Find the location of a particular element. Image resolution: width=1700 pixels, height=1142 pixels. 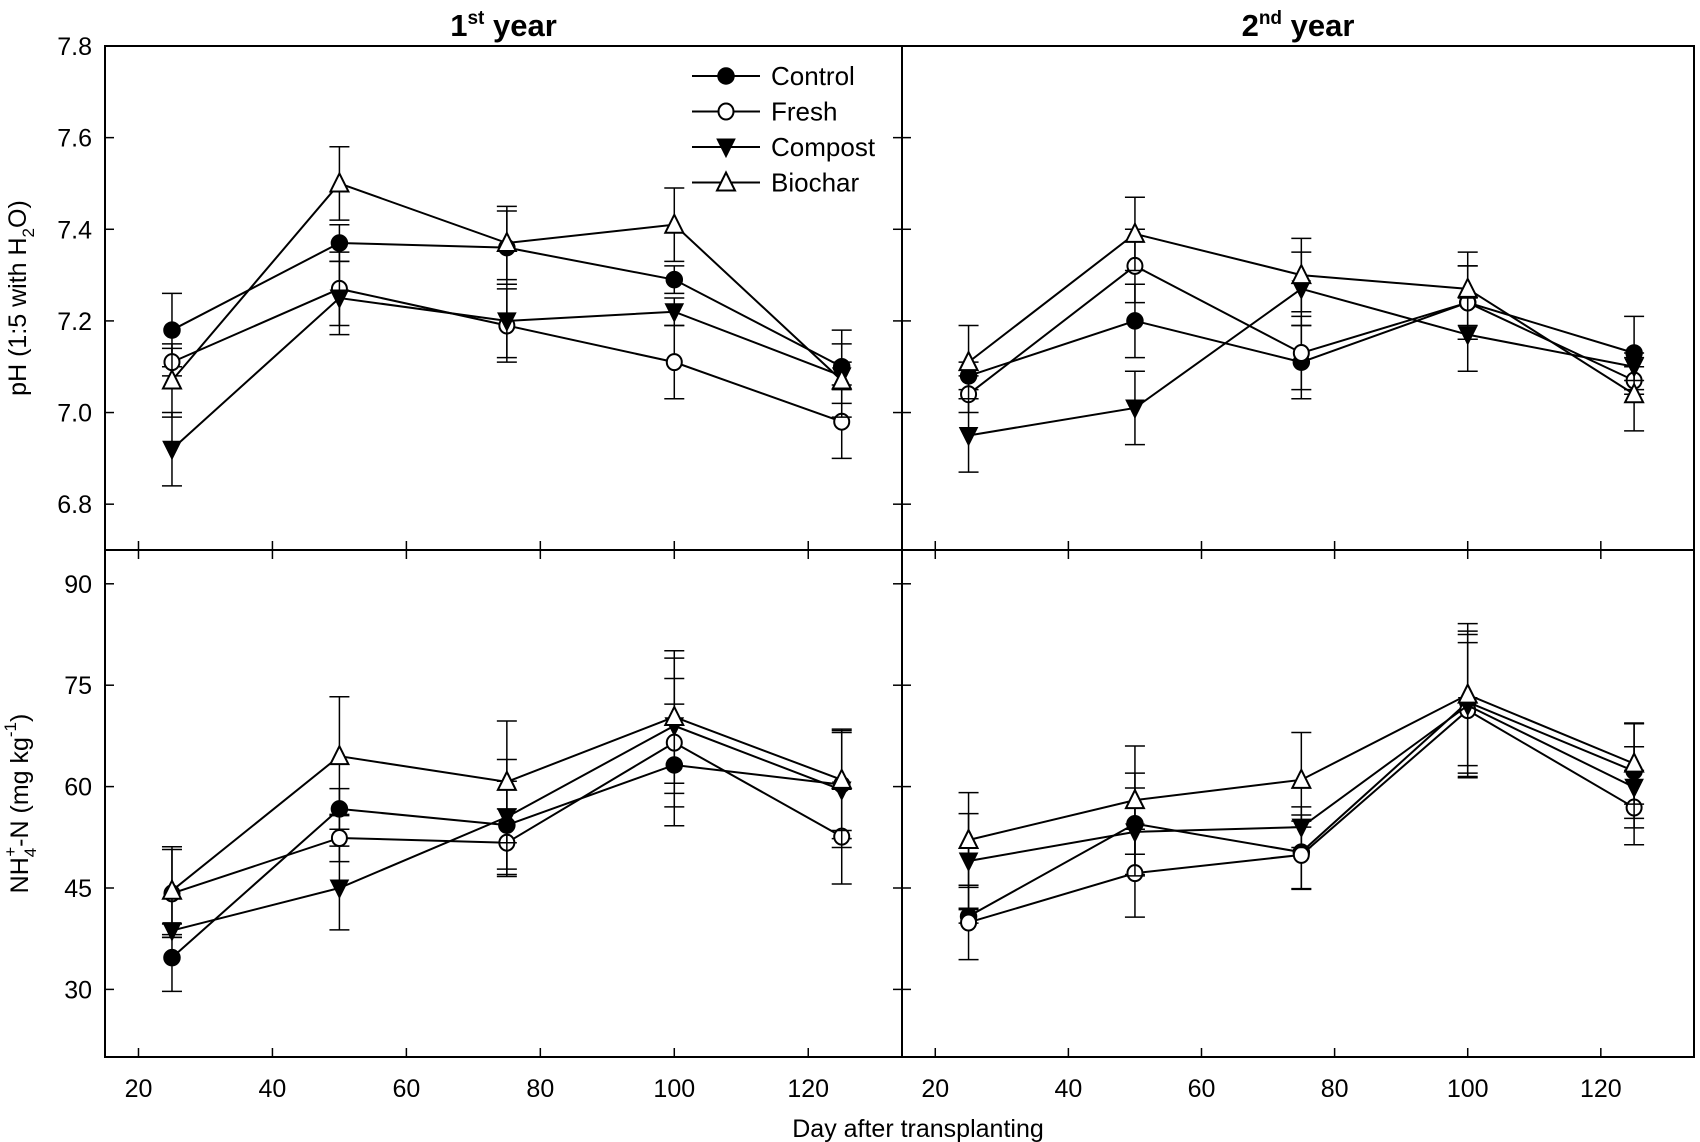

legend-item-compost: Compost is located at coordinates (784, 147).